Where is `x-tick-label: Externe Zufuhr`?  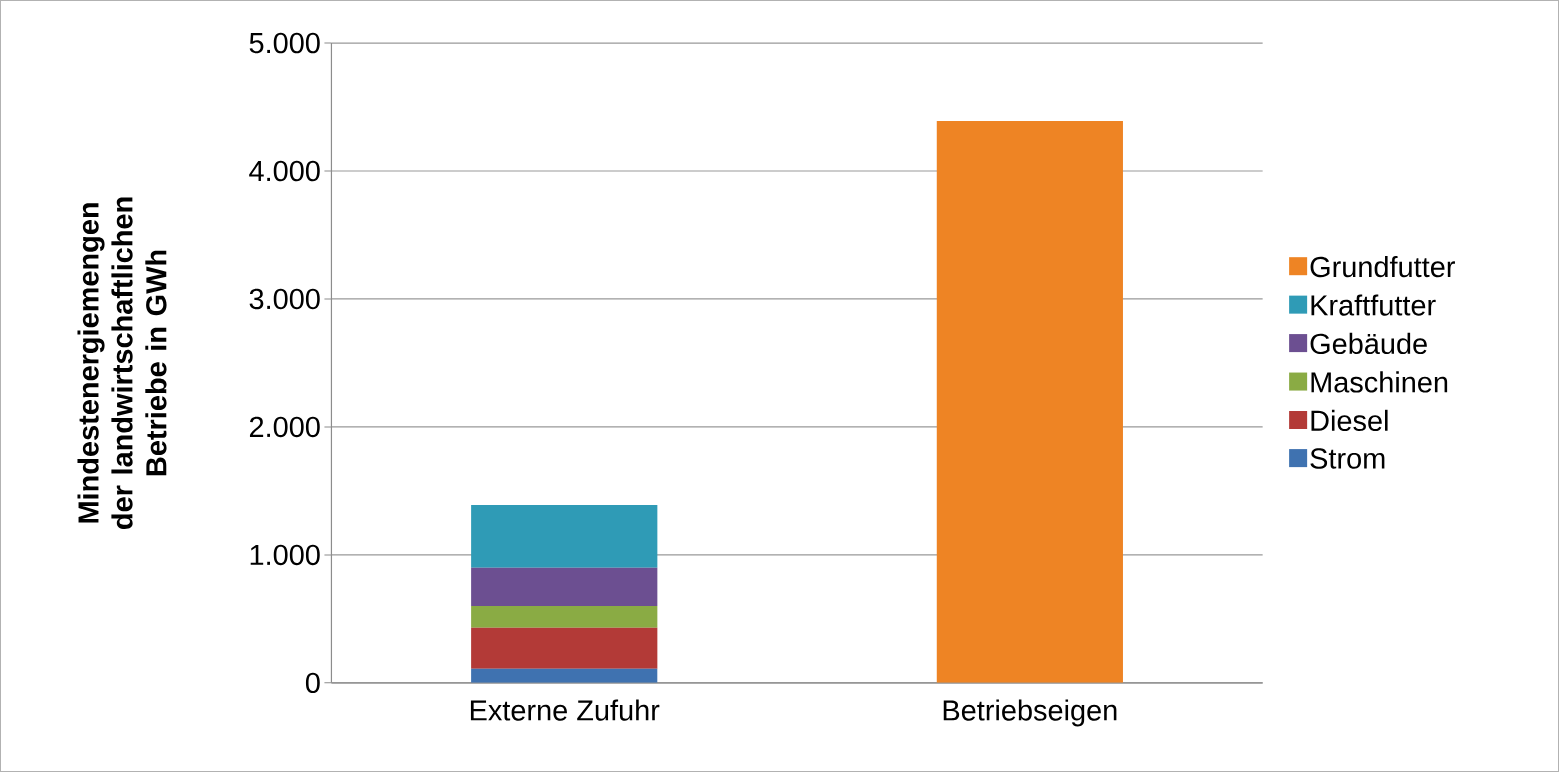 x-tick-label: Externe Zufuhr is located at coordinates (565, 710).